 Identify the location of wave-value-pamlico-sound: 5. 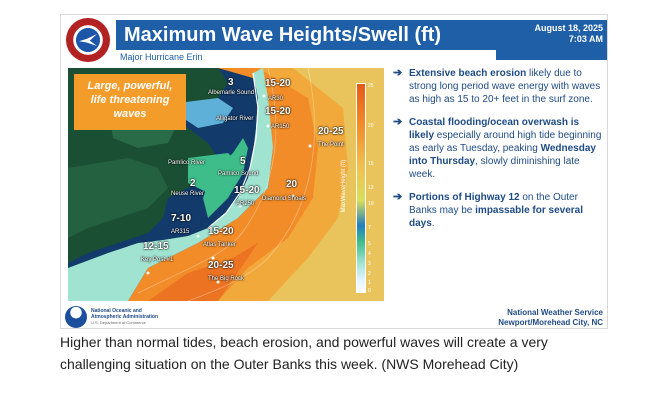
(243, 161).